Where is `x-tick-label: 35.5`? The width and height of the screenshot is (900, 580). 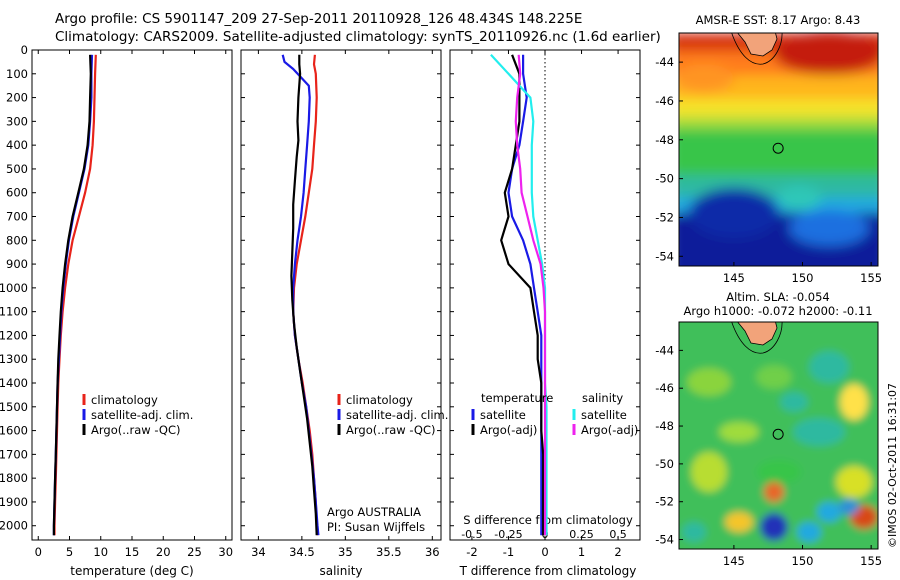 x-tick-label: 35.5 is located at coordinates (389, 552).